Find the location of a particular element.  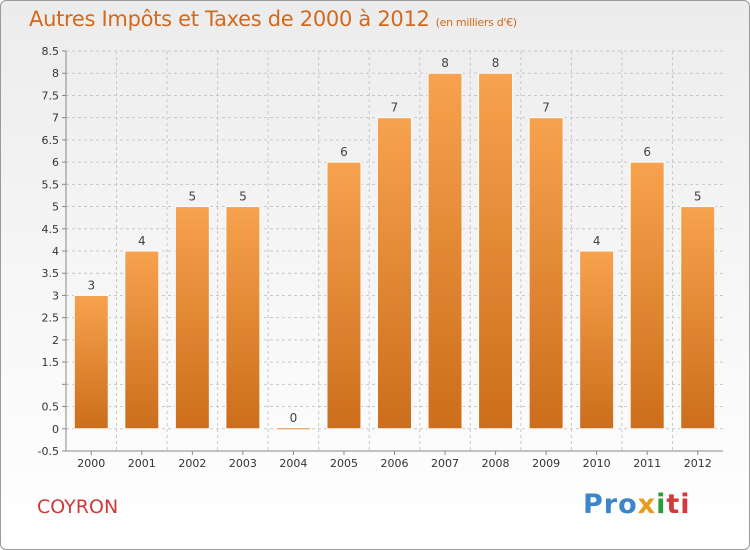

y-tick-label: 4 is located at coordinates (55, 251).